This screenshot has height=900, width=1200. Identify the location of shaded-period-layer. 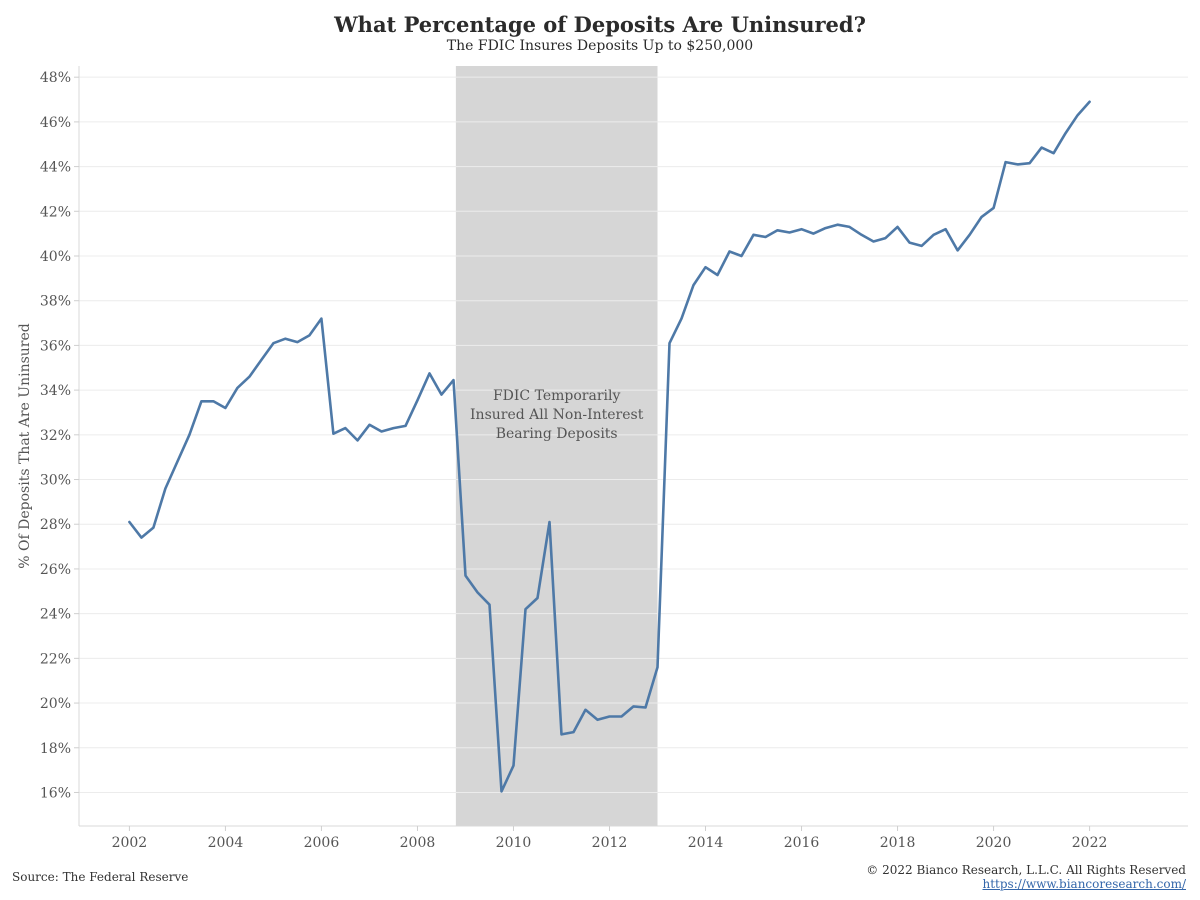
(556, 446).